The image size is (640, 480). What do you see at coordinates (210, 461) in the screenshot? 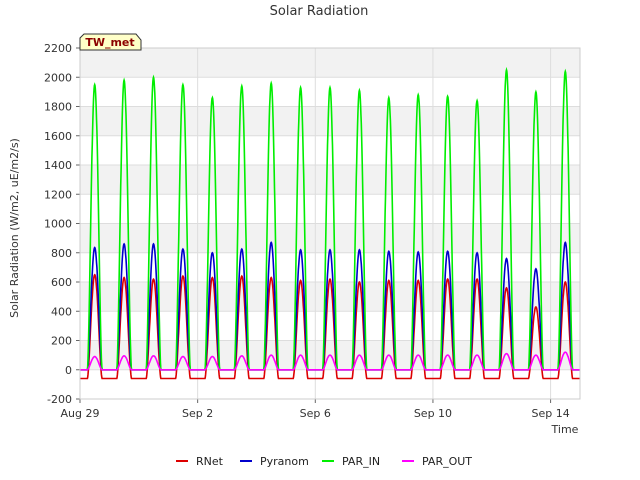
I see `legend-label: RNet` at bounding box center [210, 461].